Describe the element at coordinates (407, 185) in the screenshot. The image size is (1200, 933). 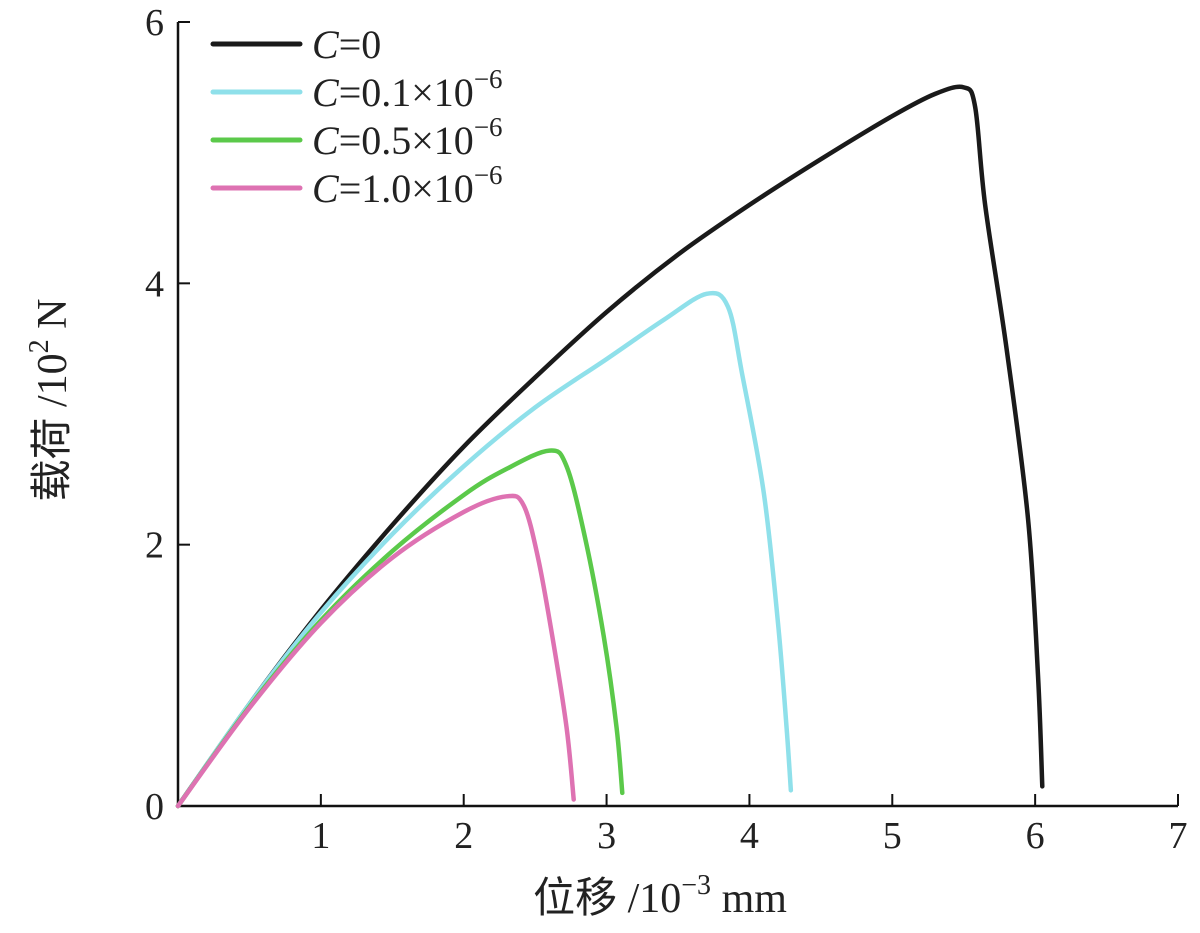
I see `legend-label-4: C=1.0×10−6` at that location.